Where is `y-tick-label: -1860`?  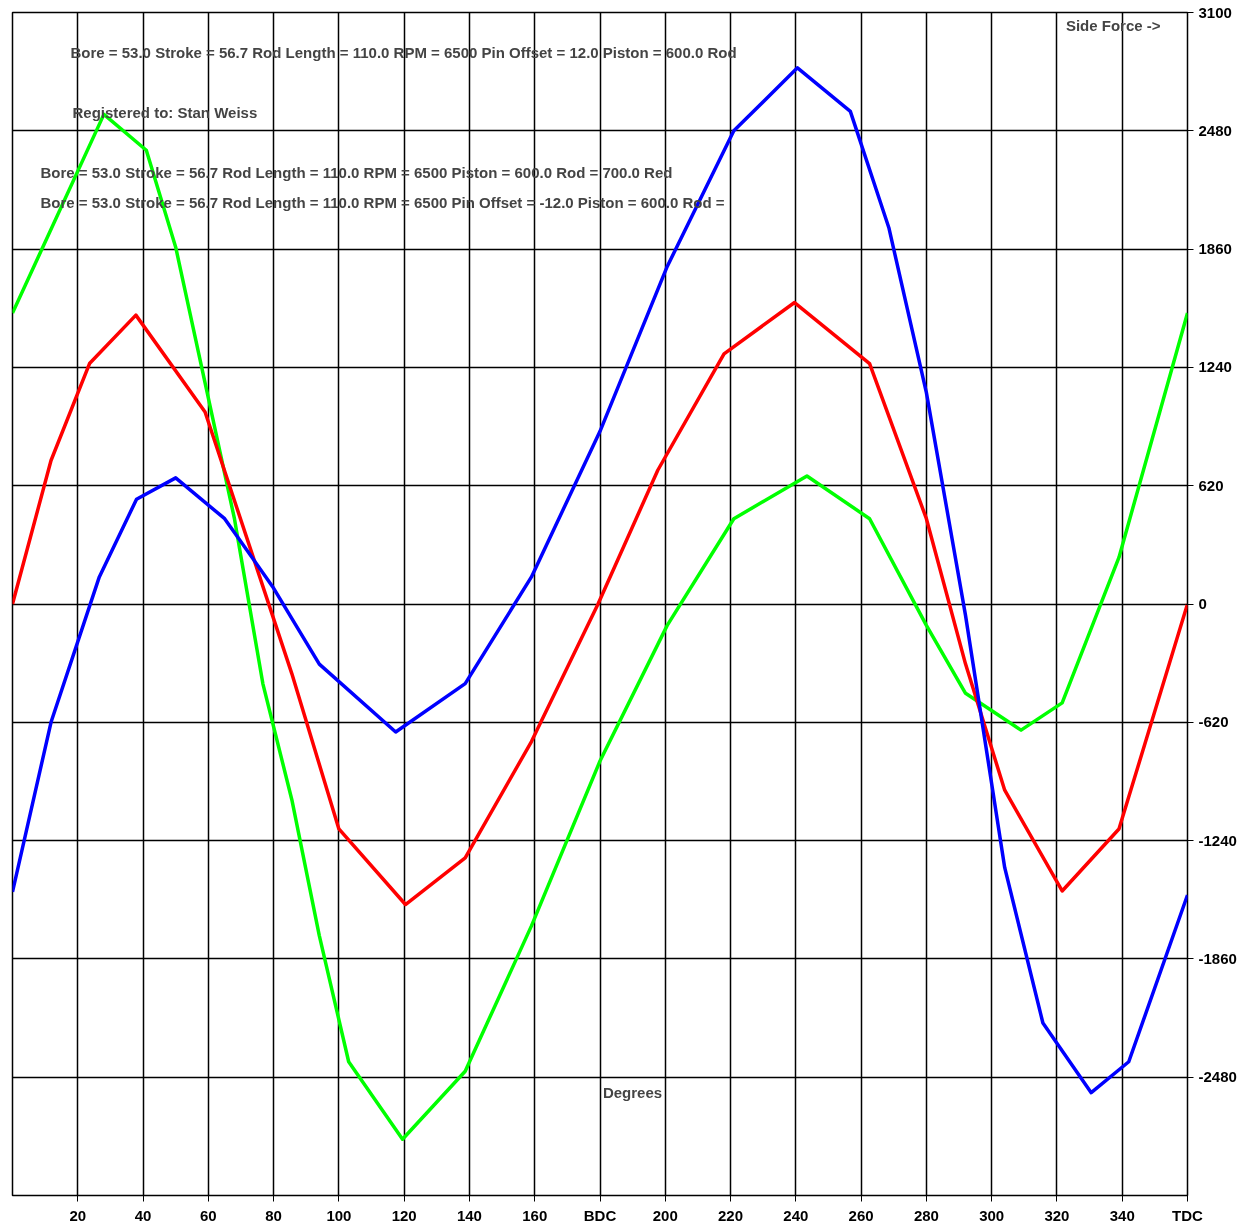 y-tick-label: -1860 is located at coordinates (1217, 958).